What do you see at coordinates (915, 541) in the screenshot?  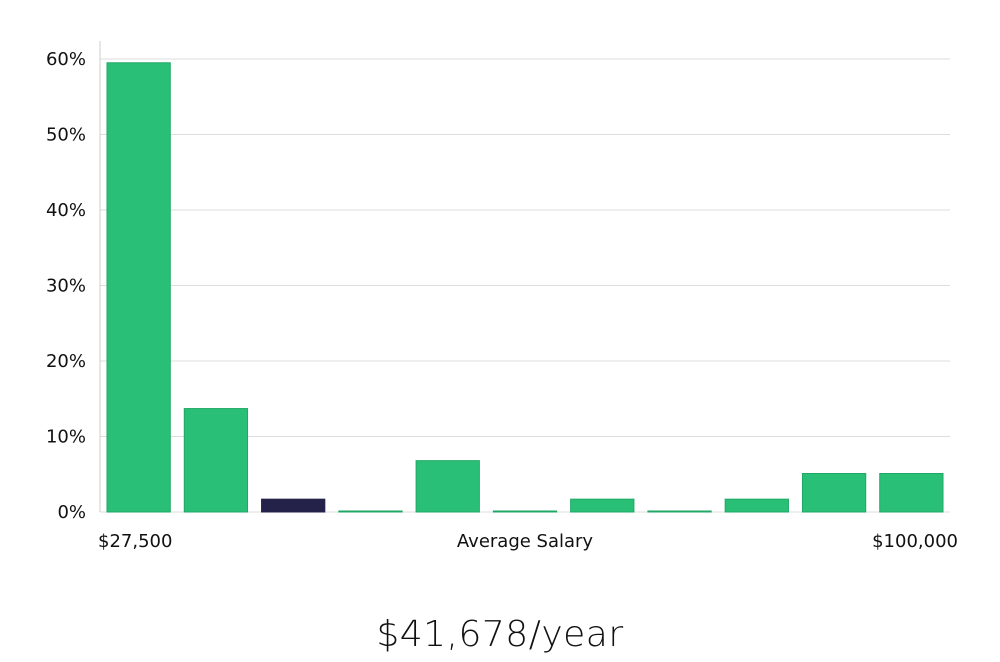 I see `x-axis-end-label: $100,000` at bounding box center [915, 541].